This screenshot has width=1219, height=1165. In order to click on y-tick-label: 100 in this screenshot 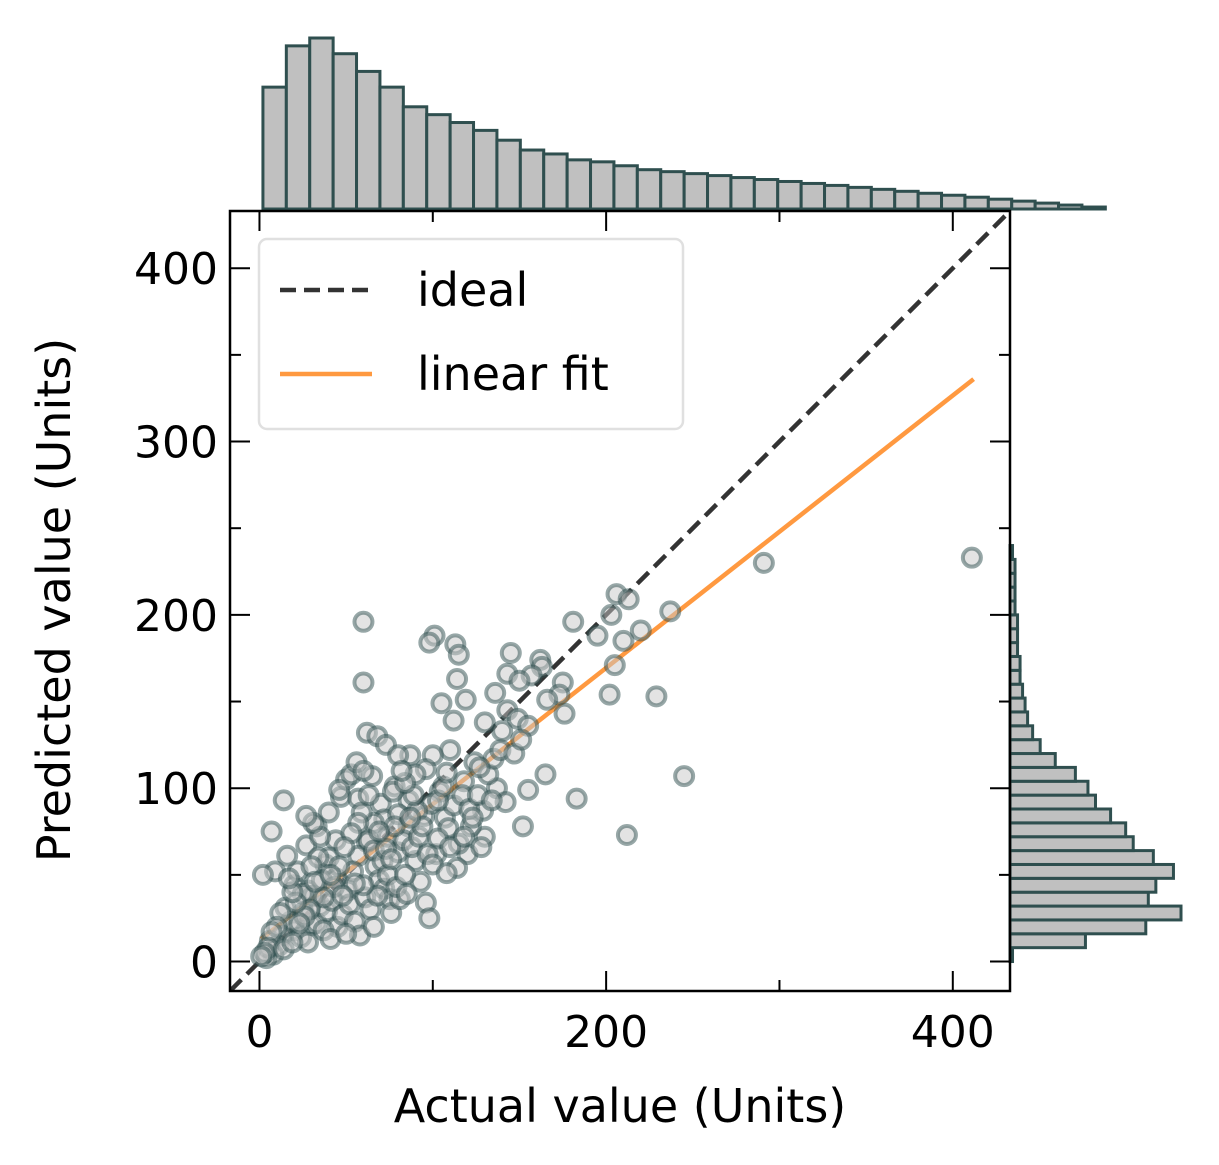, I will do `click(176, 789)`.